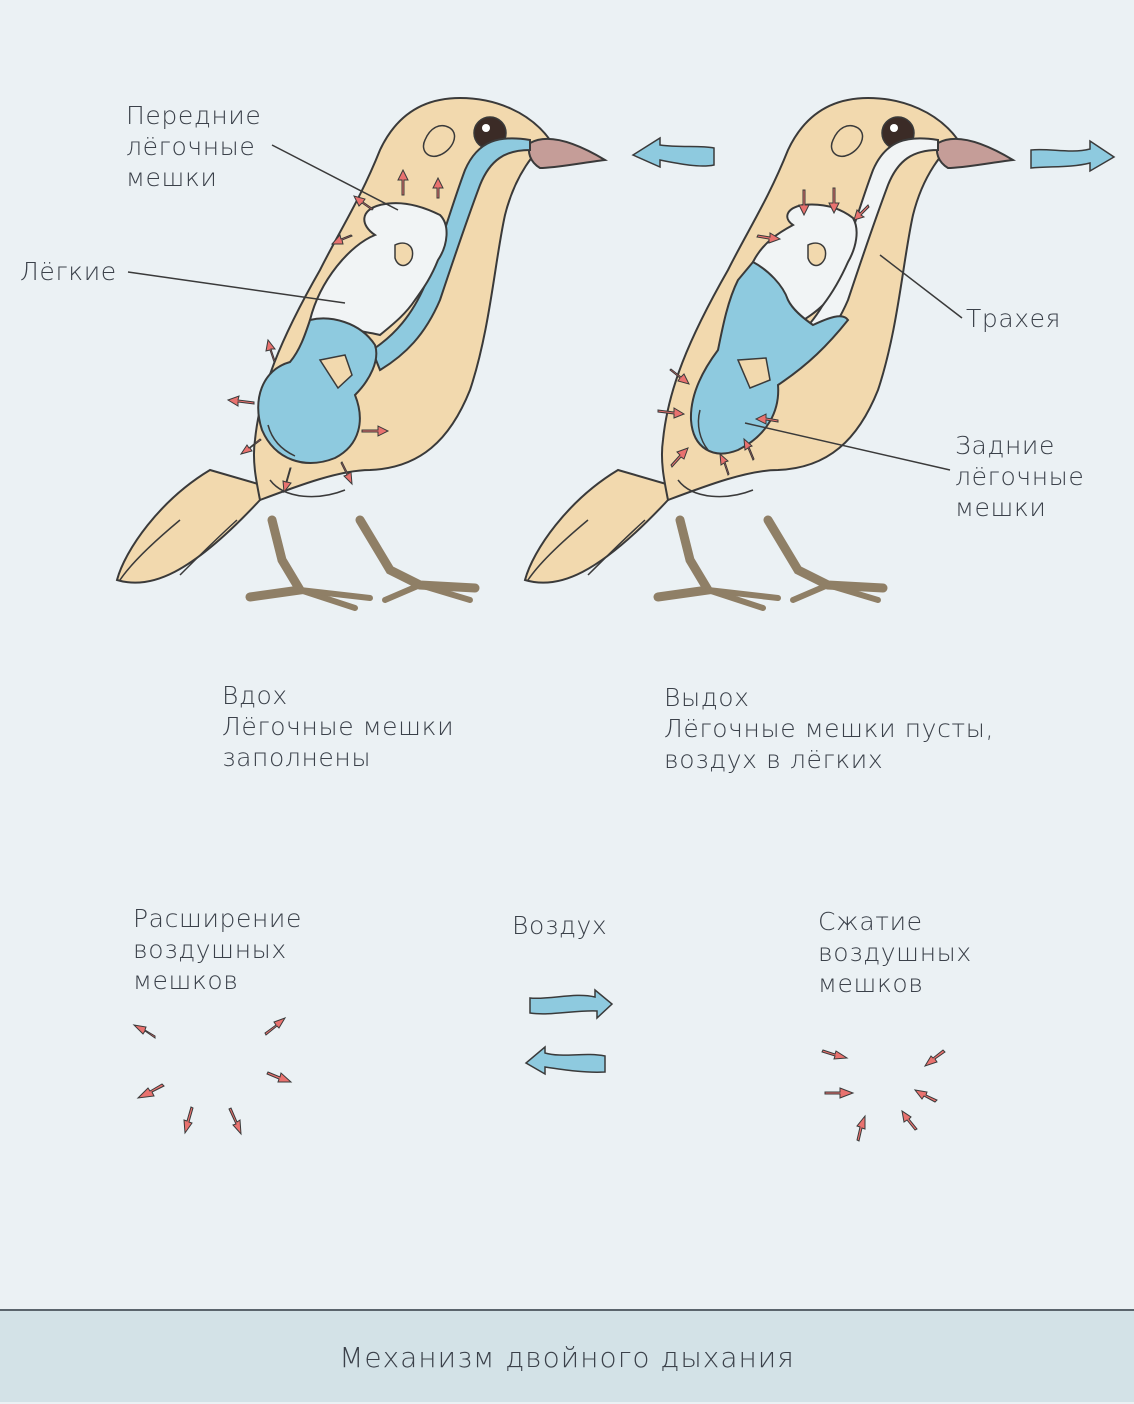  I want to click on caption-exhale-line2: Лёгочные мешки пусты,, so click(829, 728).